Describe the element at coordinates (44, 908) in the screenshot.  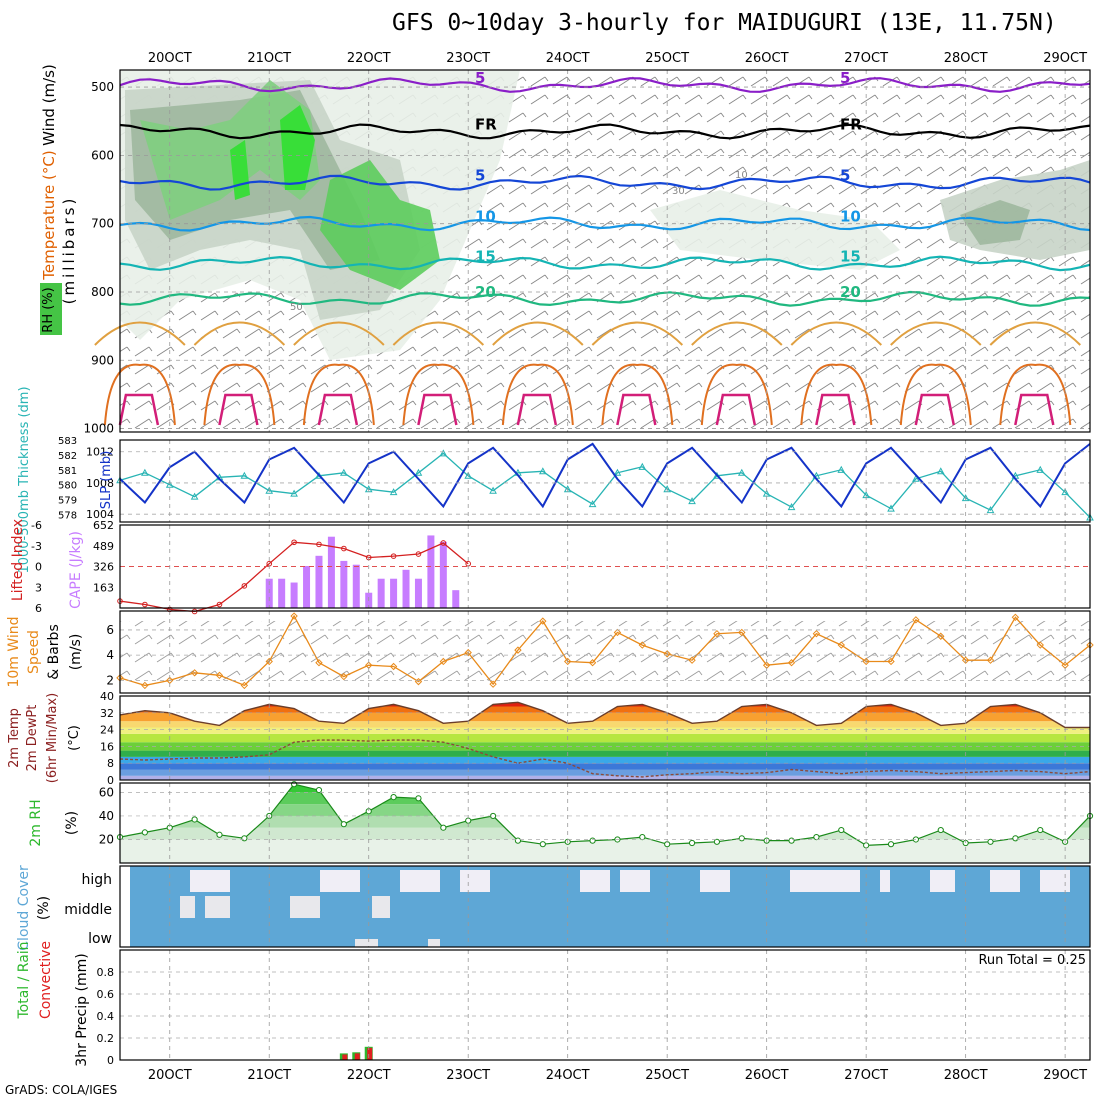
I see `panel-label-cloud-unit: (%)` at that location.